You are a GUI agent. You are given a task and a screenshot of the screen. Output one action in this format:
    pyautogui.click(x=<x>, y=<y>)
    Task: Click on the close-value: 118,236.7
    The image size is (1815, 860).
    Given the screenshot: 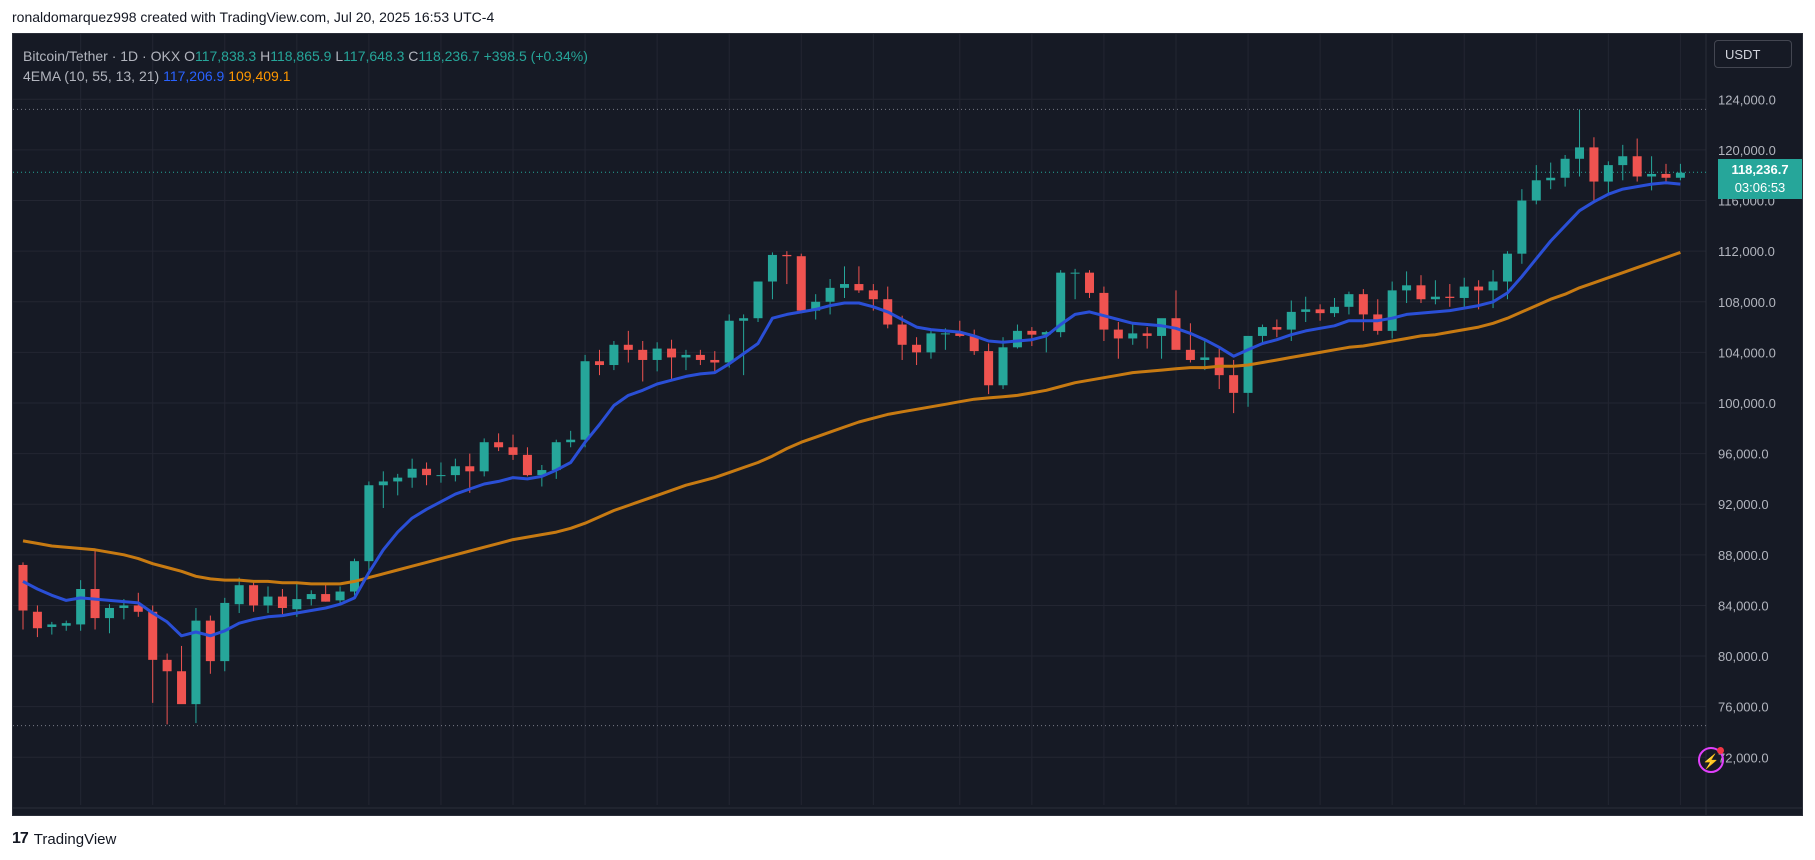 What is the action you would take?
    pyautogui.click(x=449, y=56)
    